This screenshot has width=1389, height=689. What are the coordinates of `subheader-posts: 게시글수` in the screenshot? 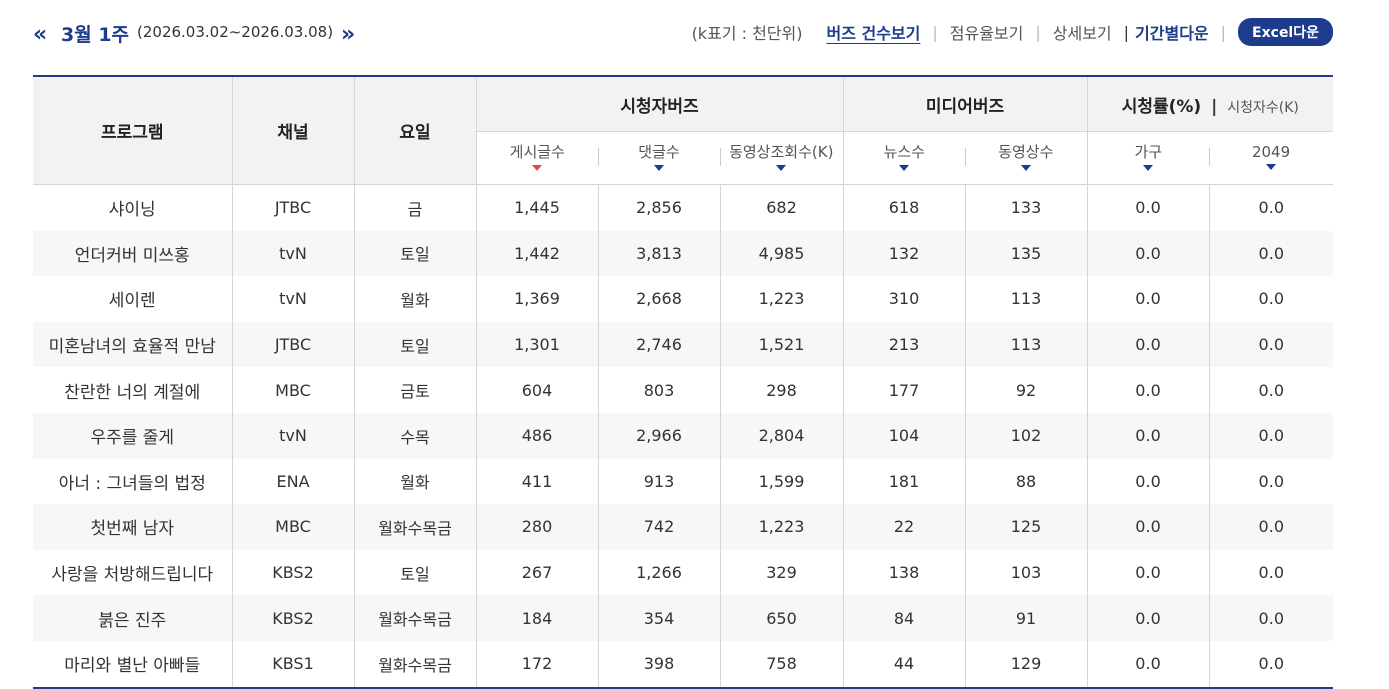 It's located at (537, 152).